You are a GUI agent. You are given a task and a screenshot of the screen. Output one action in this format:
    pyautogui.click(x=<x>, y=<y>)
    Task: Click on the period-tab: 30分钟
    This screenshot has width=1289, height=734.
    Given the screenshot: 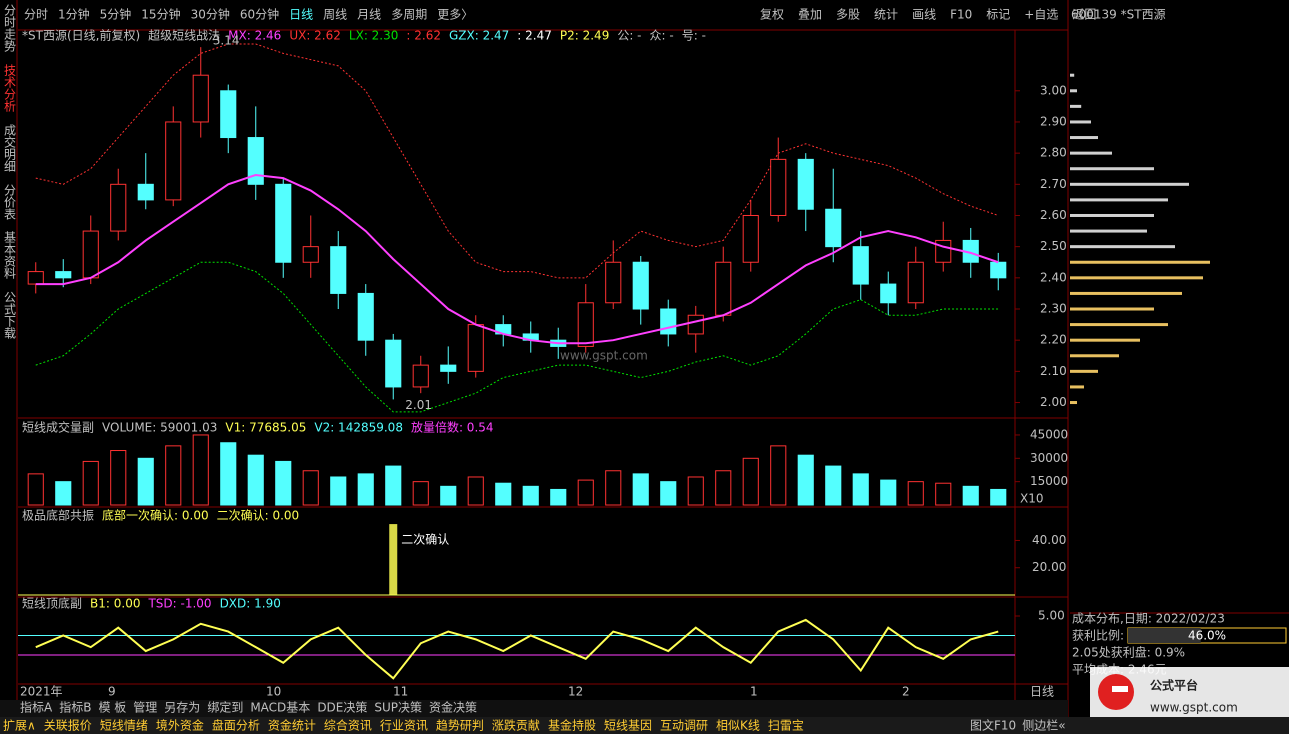 What is the action you would take?
    pyautogui.click(x=210, y=14)
    